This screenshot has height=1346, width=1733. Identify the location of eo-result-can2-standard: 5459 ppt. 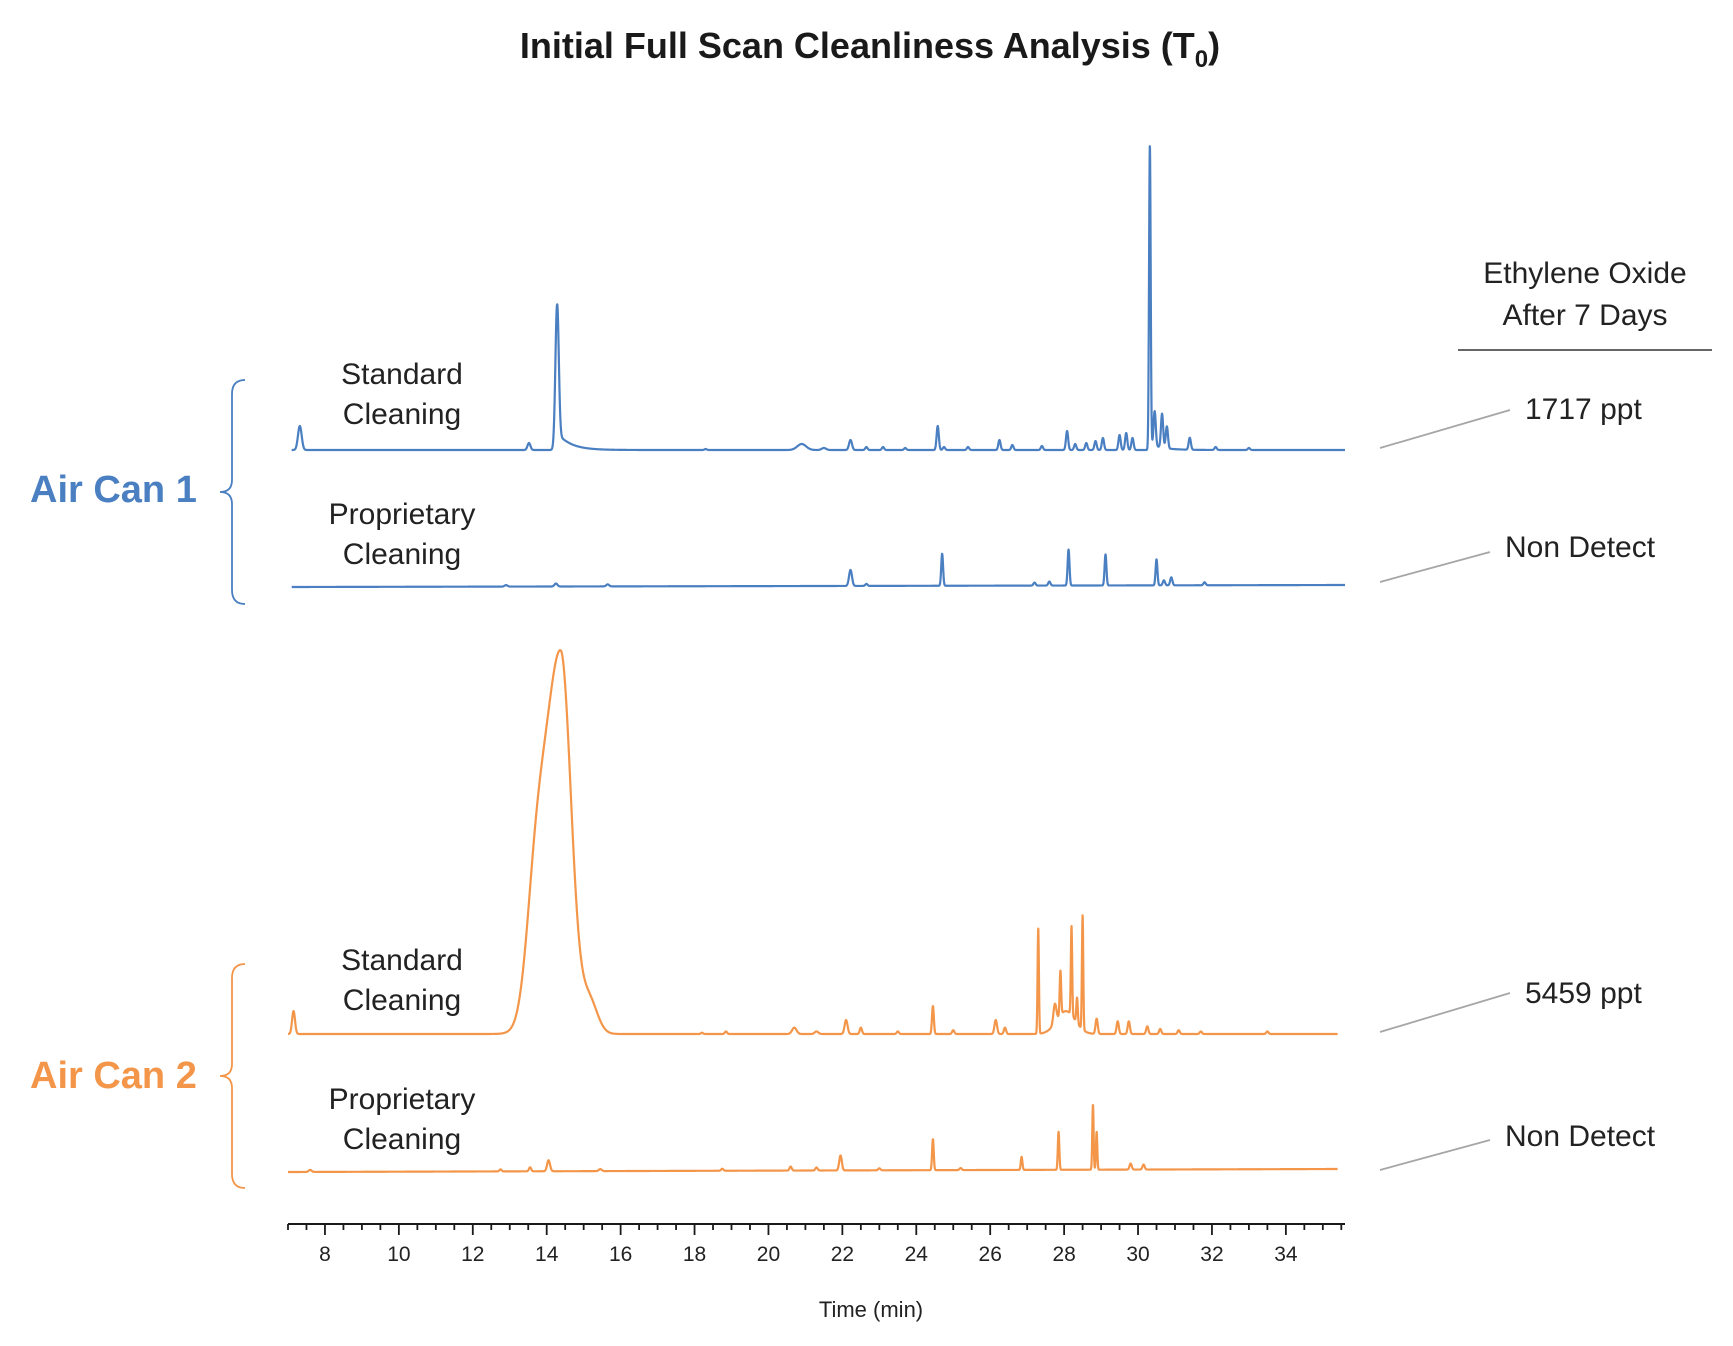
(1583, 993).